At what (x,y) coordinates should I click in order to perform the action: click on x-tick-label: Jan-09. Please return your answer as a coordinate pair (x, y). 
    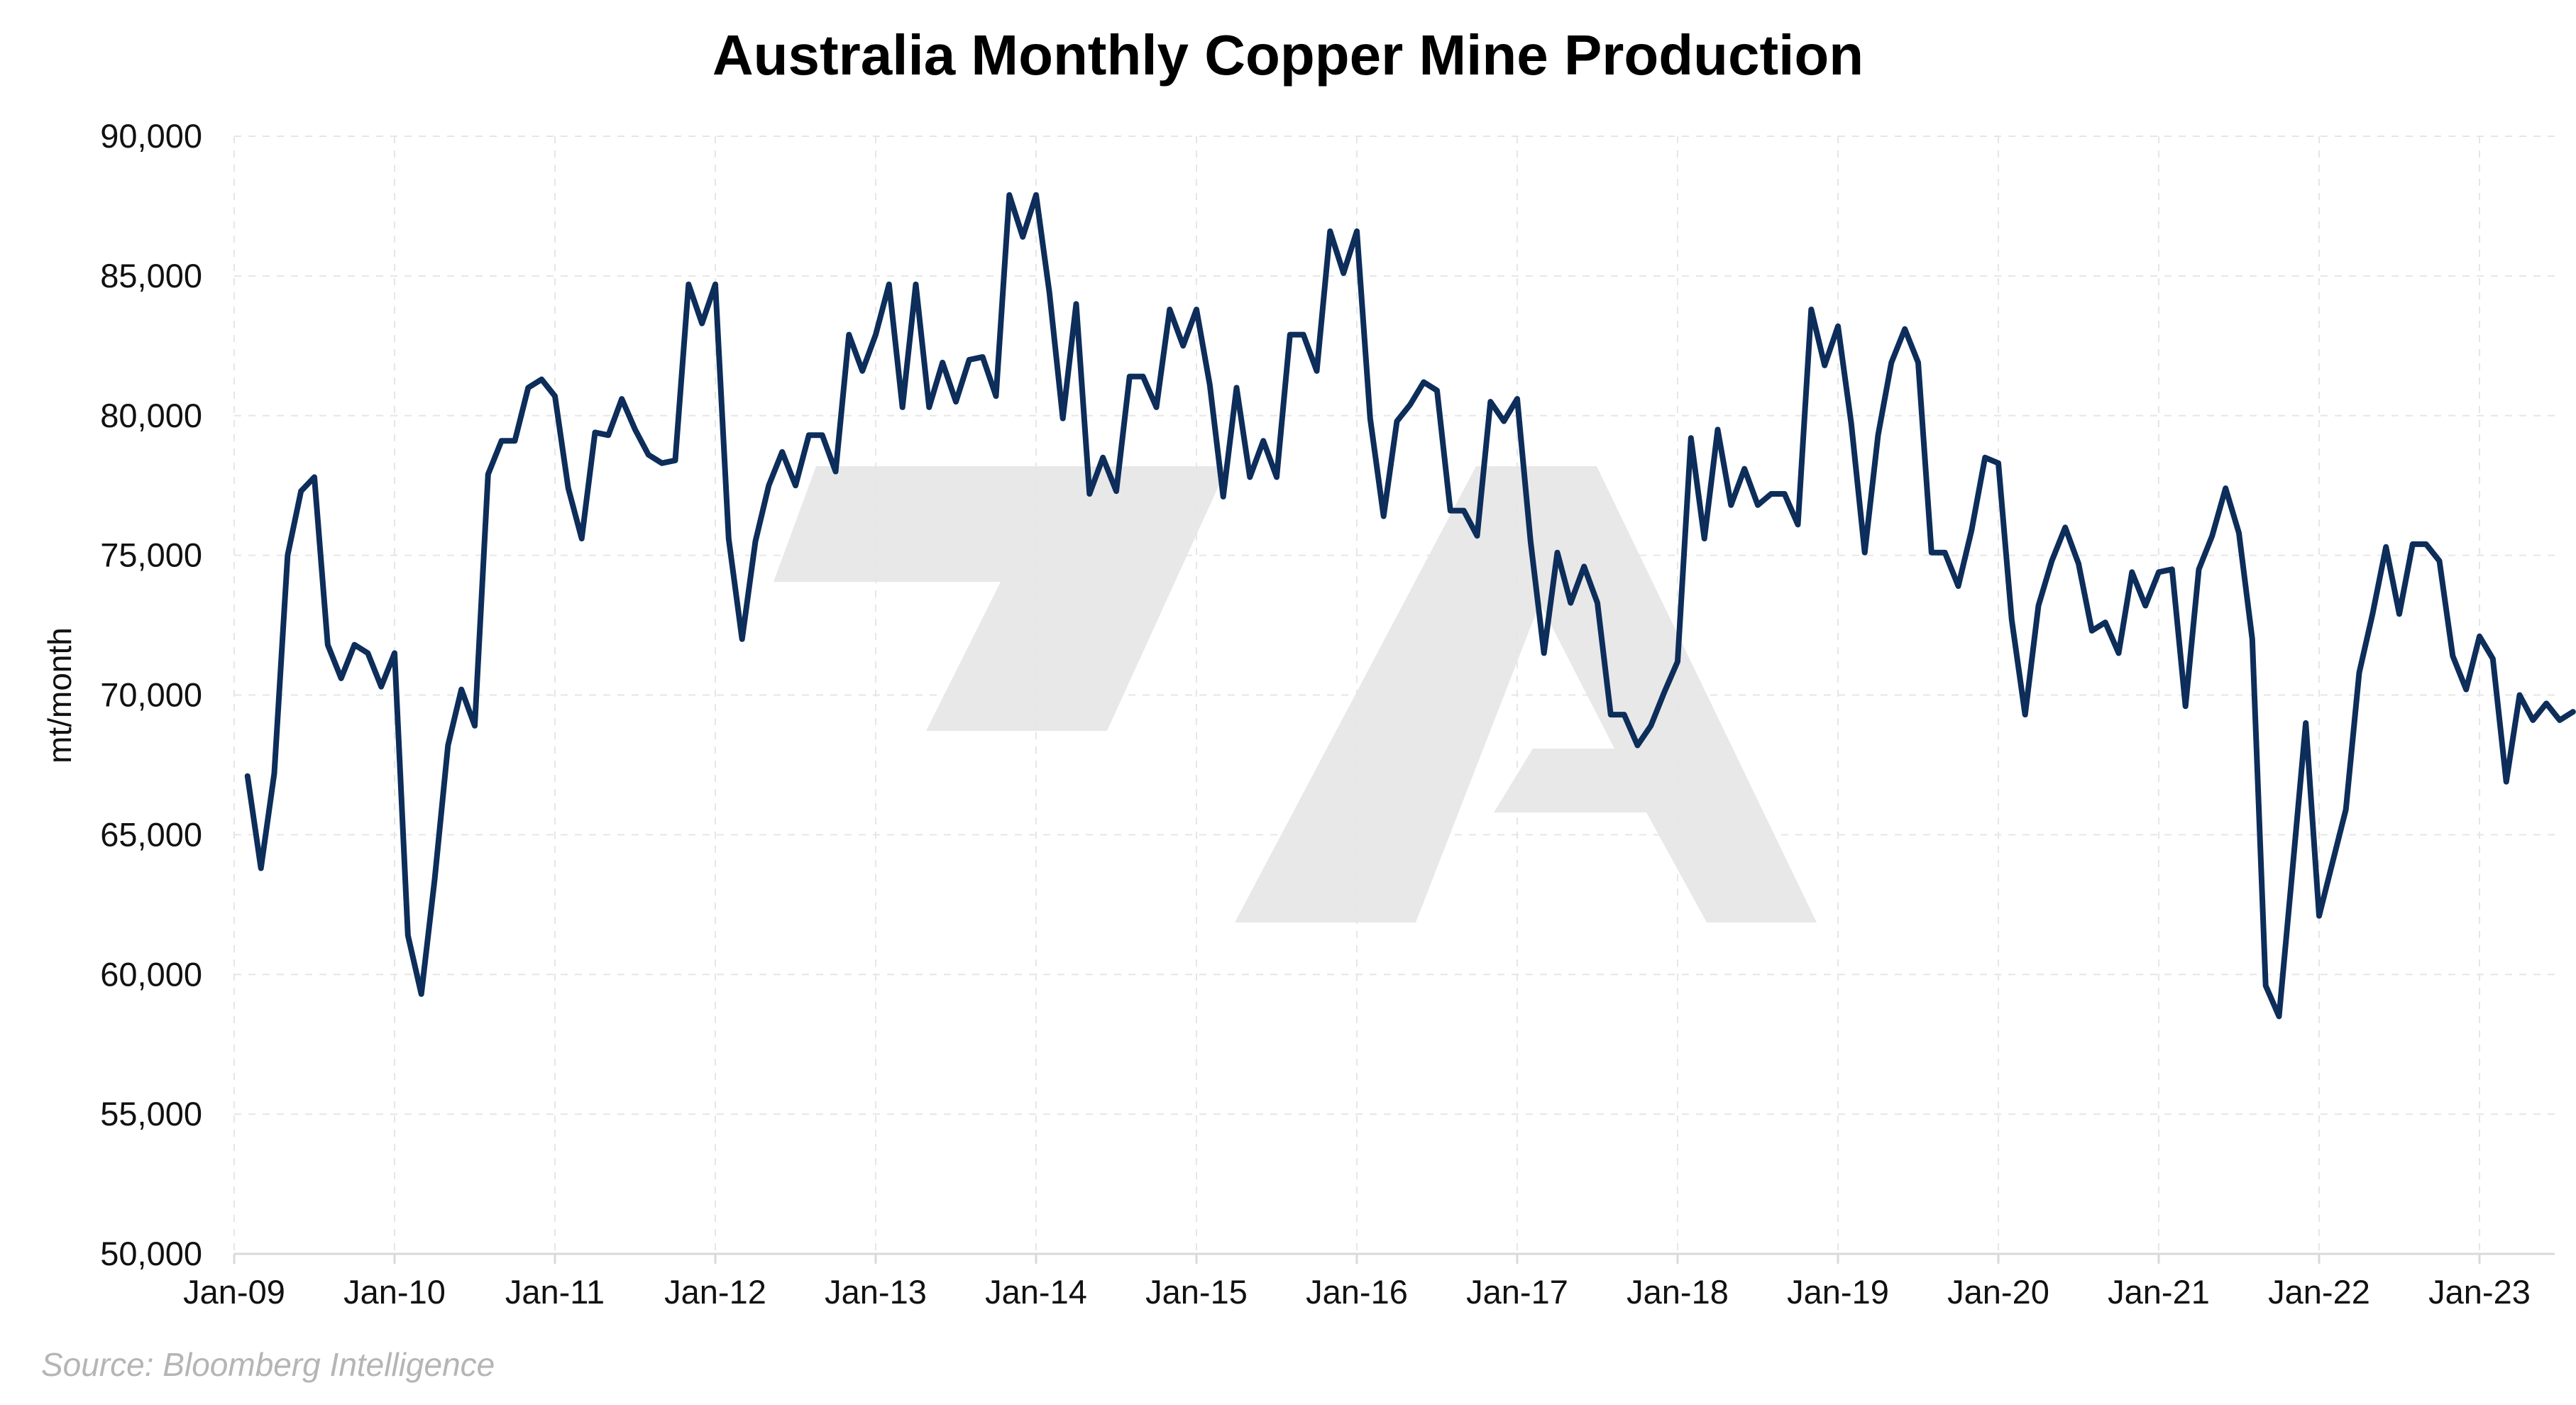
    Looking at the image, I should click on (234, 1292).